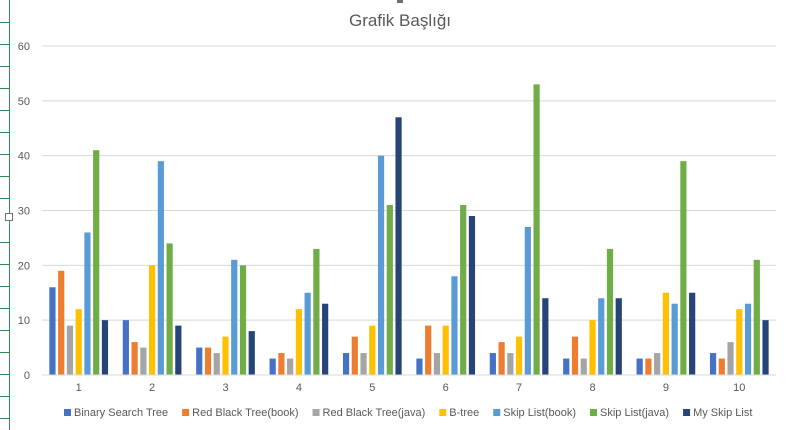 The image size is (790, 430). I want to click on legend-label: Red Black Tree(java), so click(374, 413).